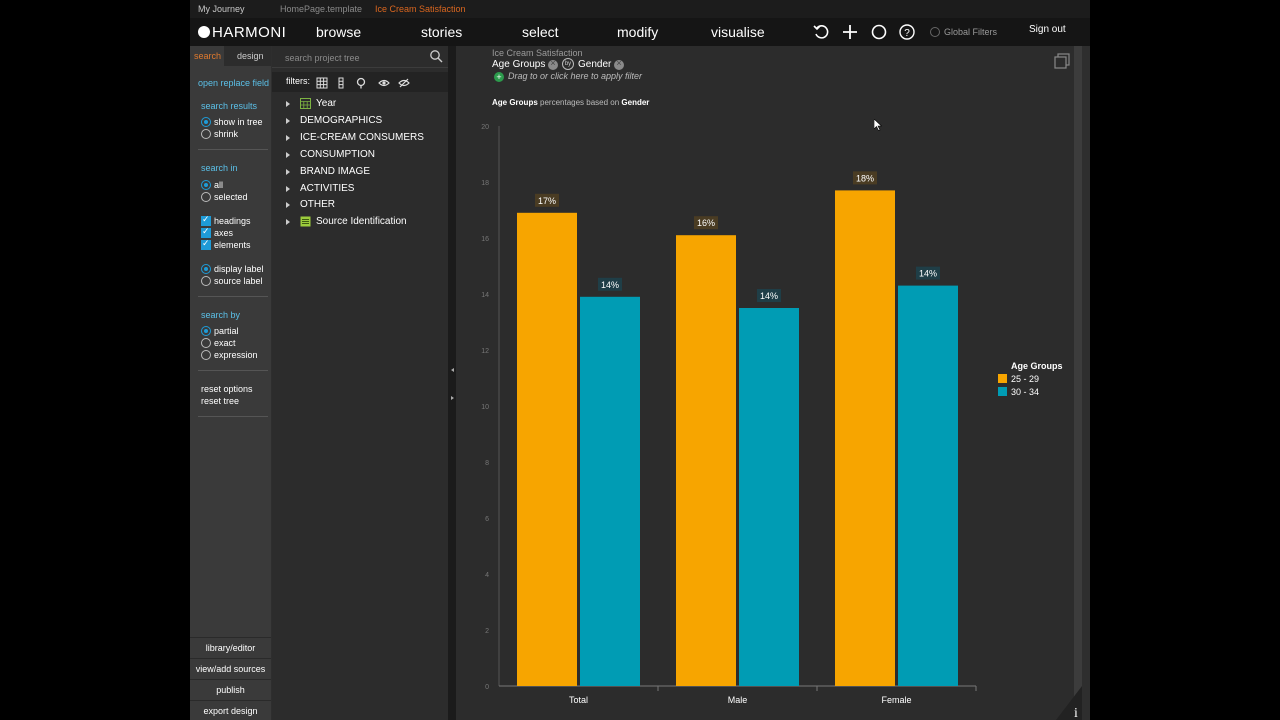  I want to click on undo-icon, so click(821, 32).